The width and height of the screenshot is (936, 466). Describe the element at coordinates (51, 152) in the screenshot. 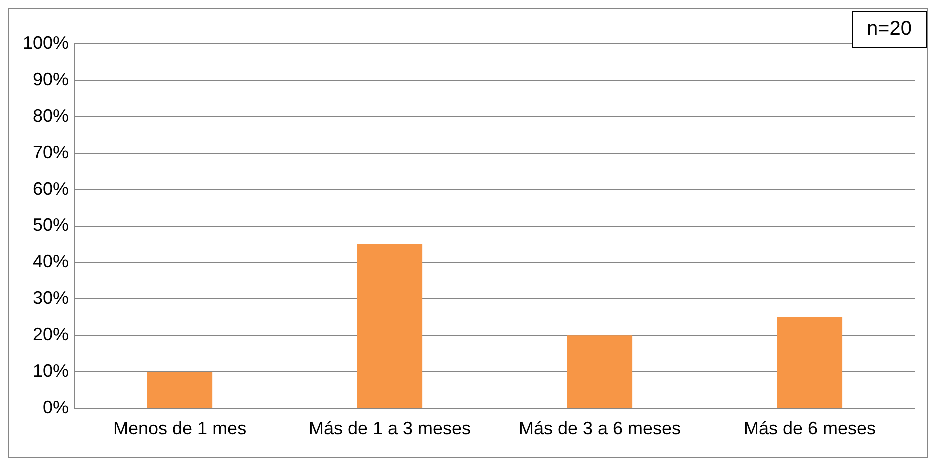

I see `y-tick-label: 70%` at that location.